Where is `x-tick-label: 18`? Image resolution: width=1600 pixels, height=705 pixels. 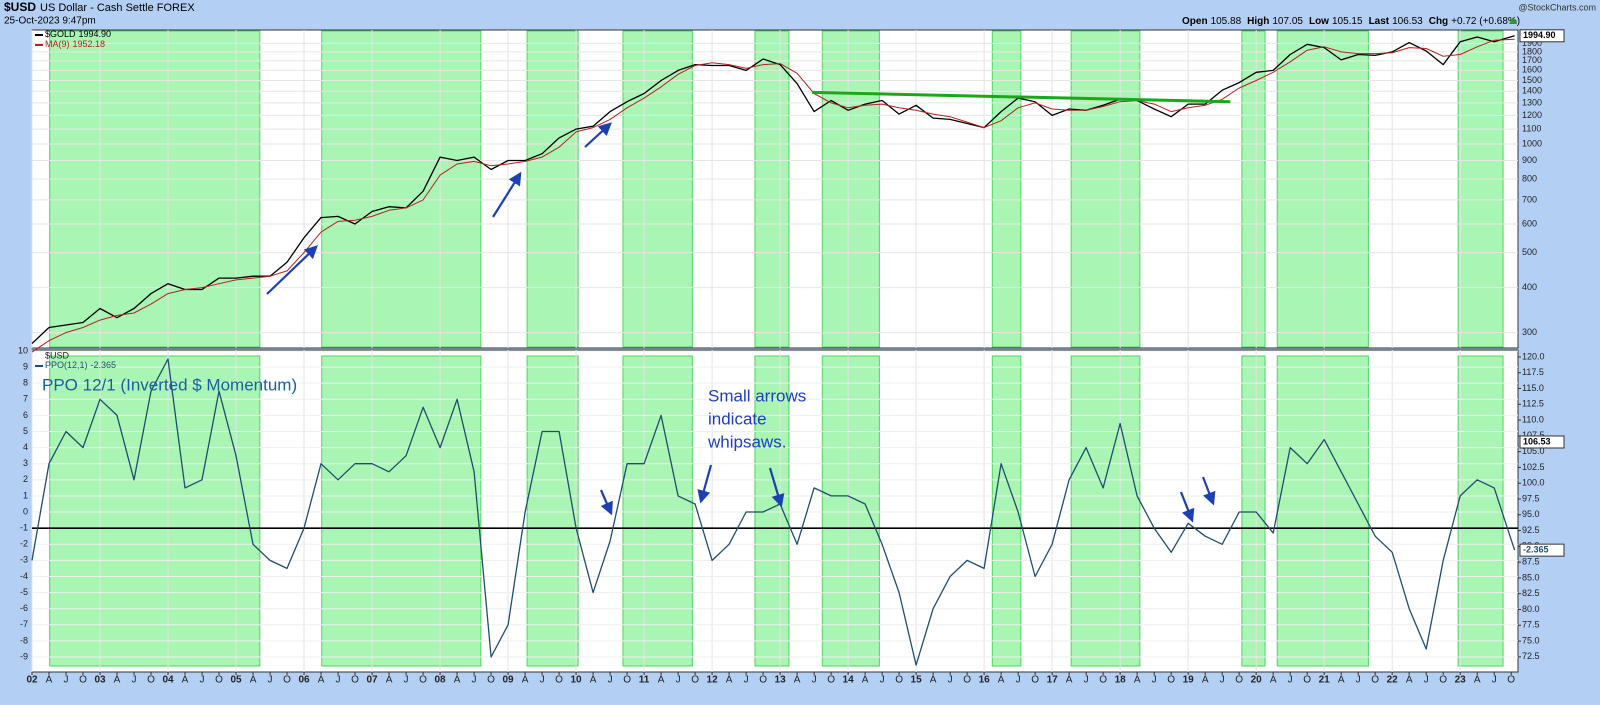
x-tick-label: 18 is located at coordinates (1121, 680).